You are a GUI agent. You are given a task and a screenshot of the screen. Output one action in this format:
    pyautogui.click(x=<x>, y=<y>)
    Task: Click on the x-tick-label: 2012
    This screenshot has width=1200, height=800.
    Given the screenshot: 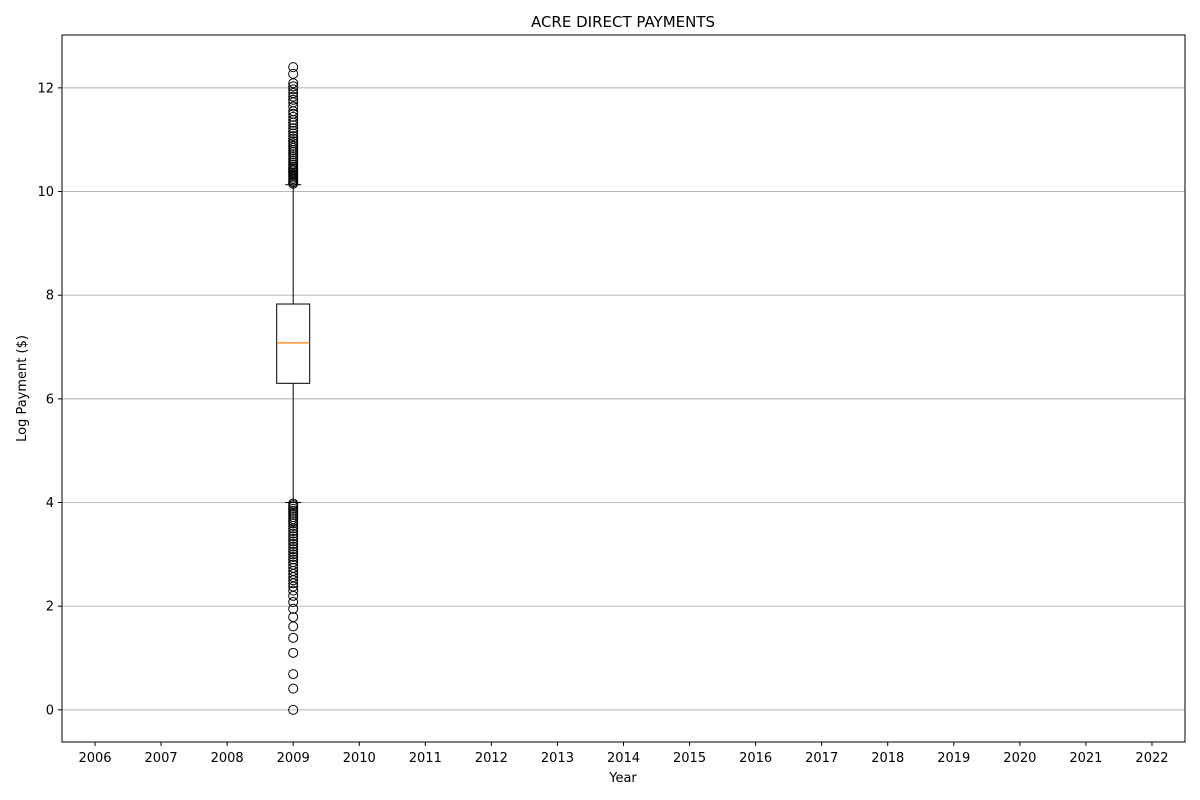 What is the action you would take?
    pyautogui.click(x=491, y=758)
    